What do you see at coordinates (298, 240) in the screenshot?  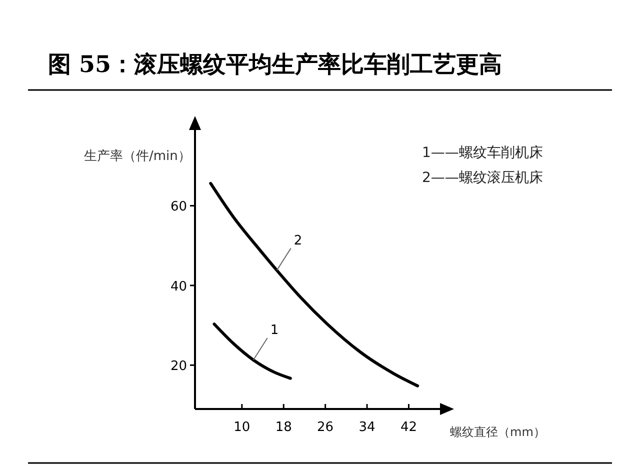 I see `annotation: 2` at bounding box center [298, 240].